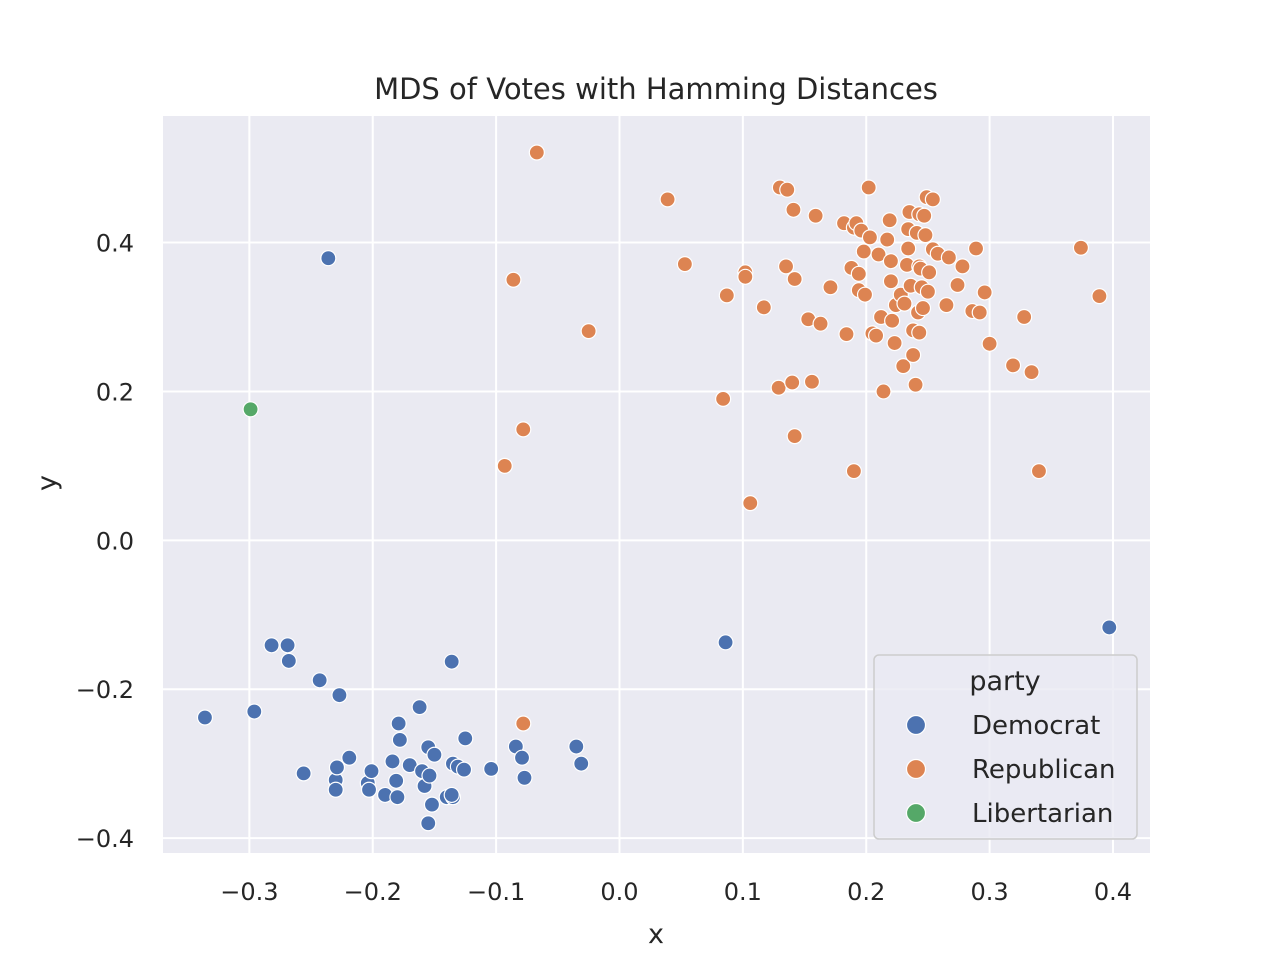 The height and width of the screenshot is (960, 1280). What do you see at coordinates (1010, 770) in the screenshot?
I see `legend-items: Democrat Republican Libertarian` at bounding box center [1010, 770].